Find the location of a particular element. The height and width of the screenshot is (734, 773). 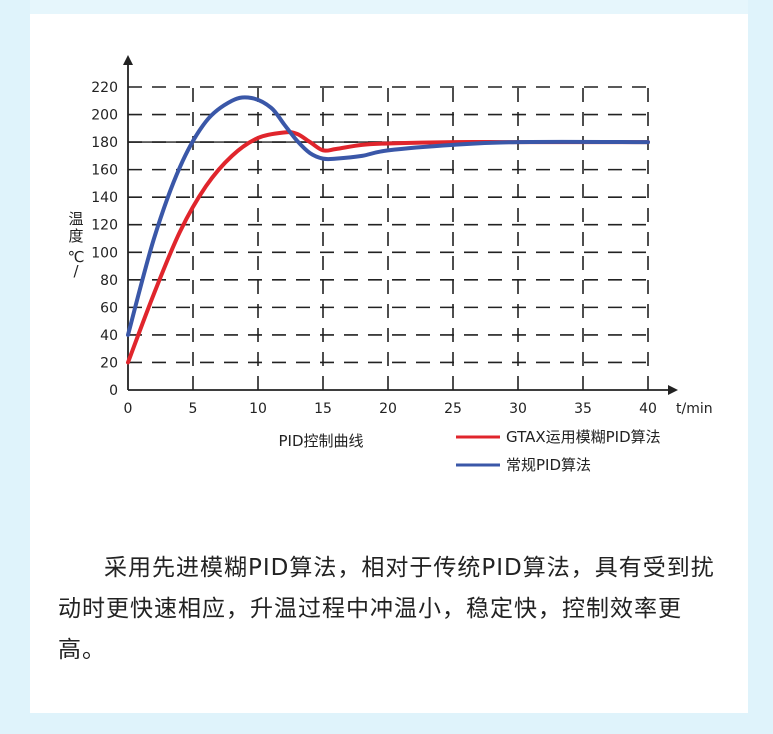

y-tick-label: 60 is located at coordinates (109, 308).